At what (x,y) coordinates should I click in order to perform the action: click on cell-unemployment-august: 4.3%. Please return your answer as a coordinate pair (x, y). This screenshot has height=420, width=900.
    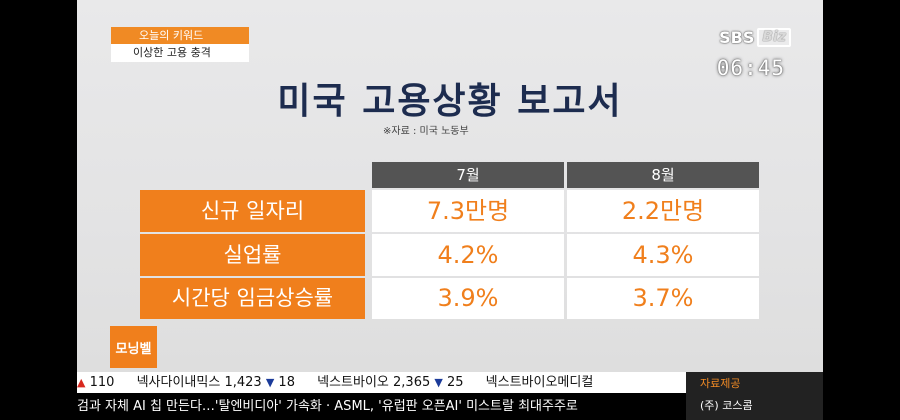
    Looking at the image, I should click on (663, 255).